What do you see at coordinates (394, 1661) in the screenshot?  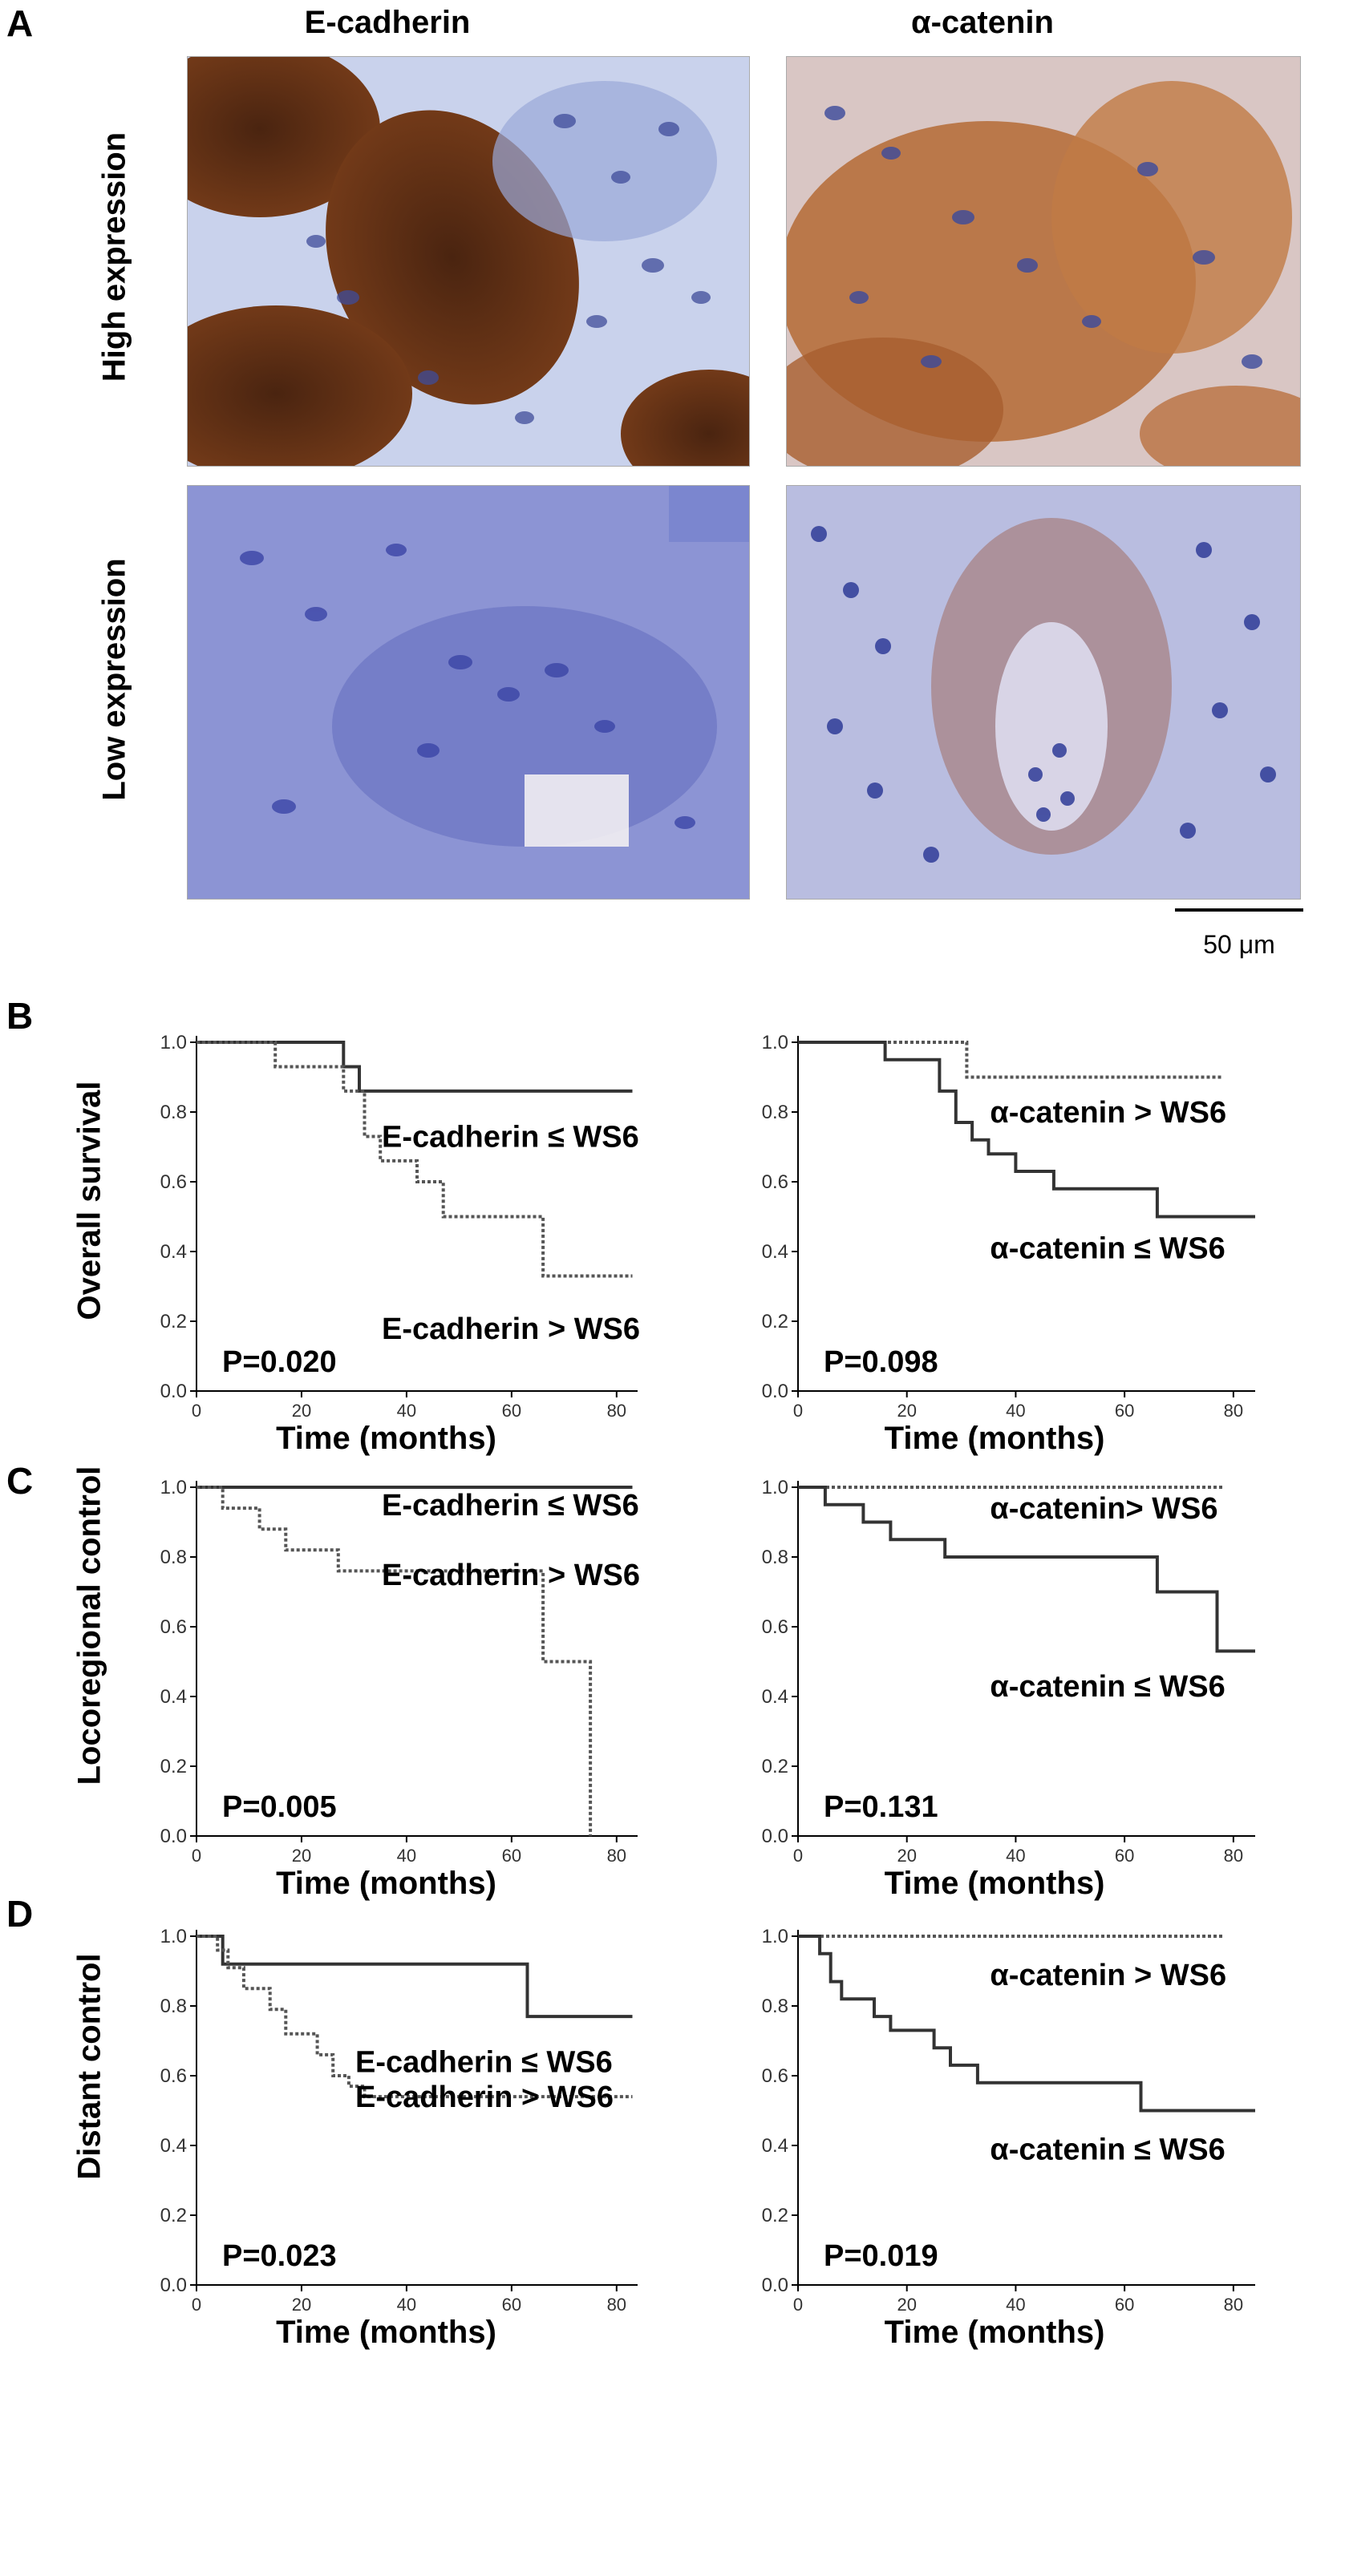 I see `chart-c-left-series-dotted` at bounding box center [394, 1661].